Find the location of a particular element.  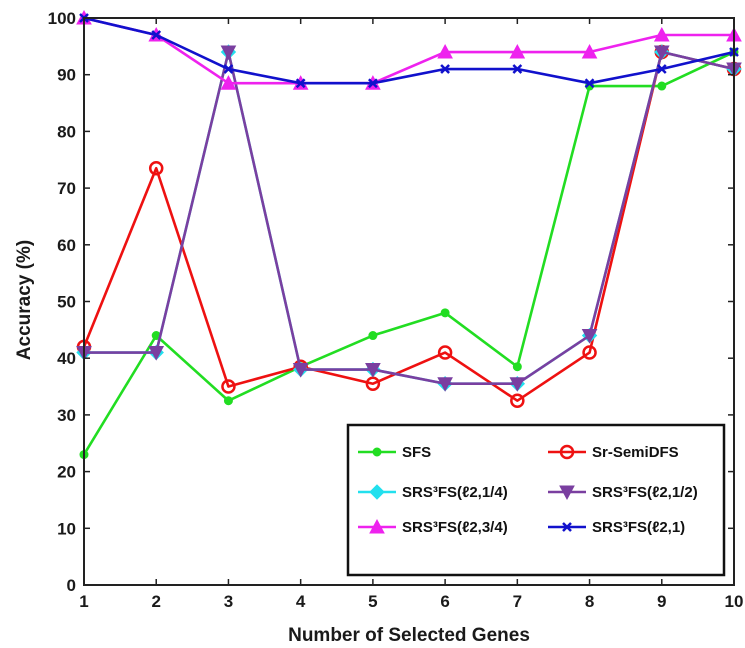

x-axis-label: Number of Selected Genes is located at coordinates (409, 635).